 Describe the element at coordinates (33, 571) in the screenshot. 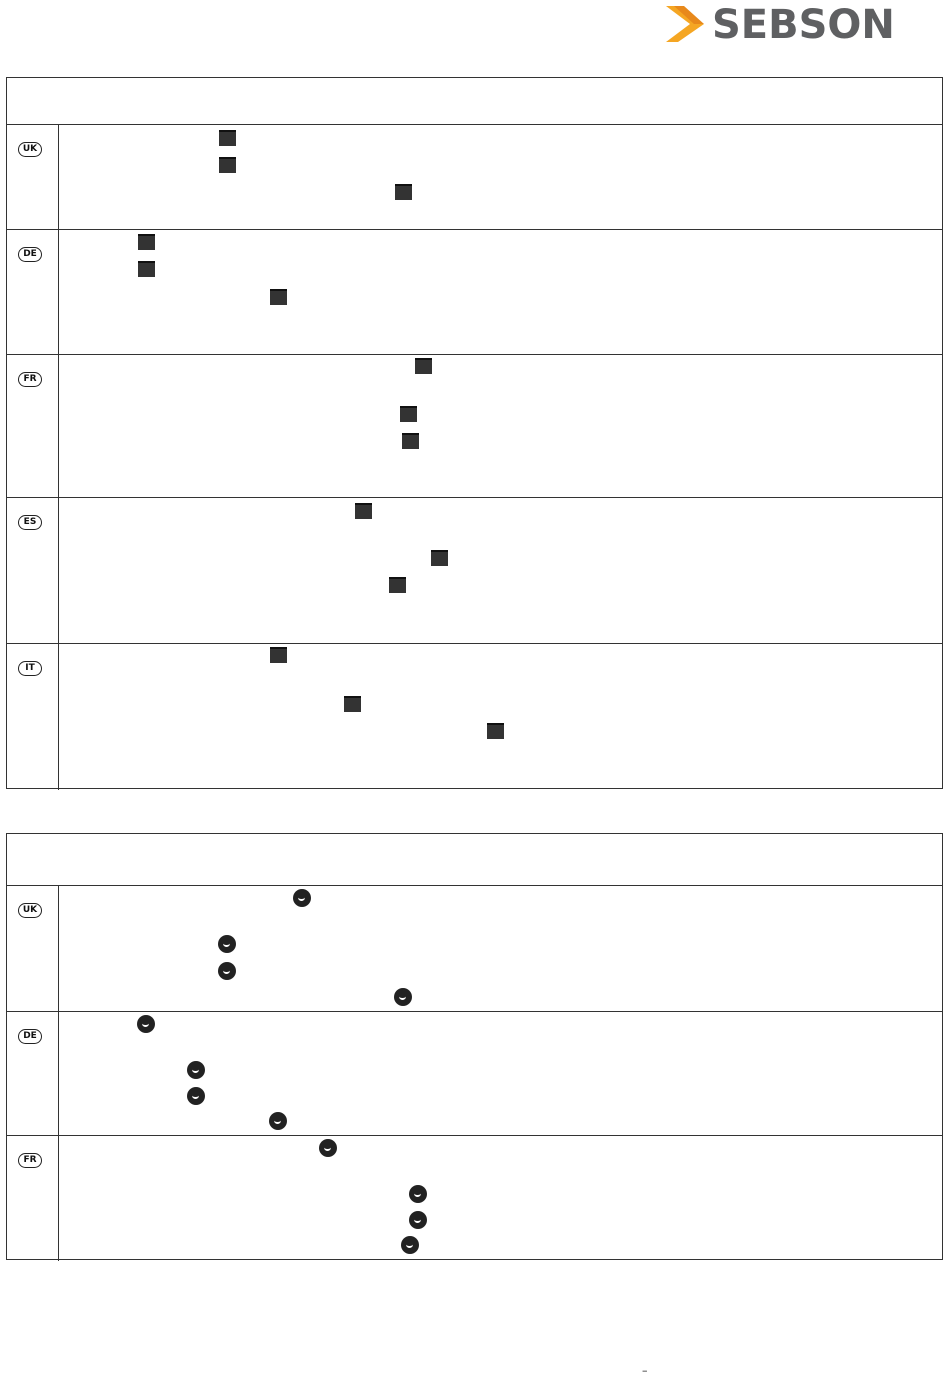

I see `lang-cell: ES` at that location.